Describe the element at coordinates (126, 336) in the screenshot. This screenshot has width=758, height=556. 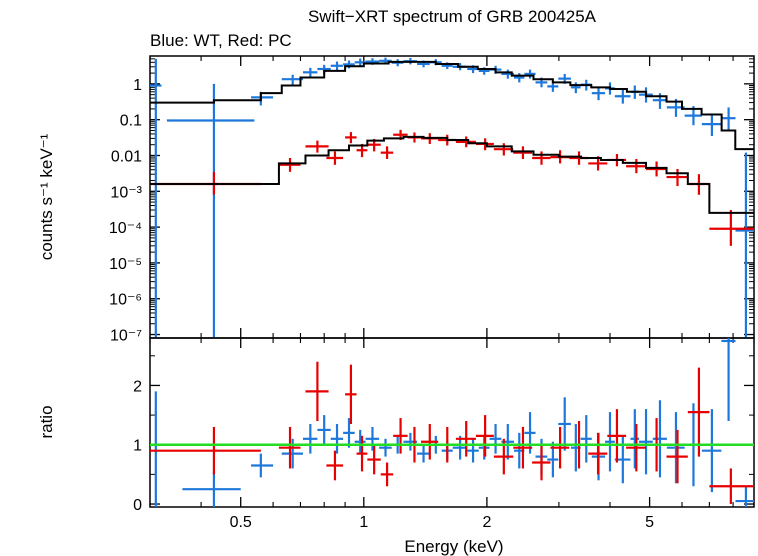
I see `y-tick-label: 10⁻⁷` at that location.